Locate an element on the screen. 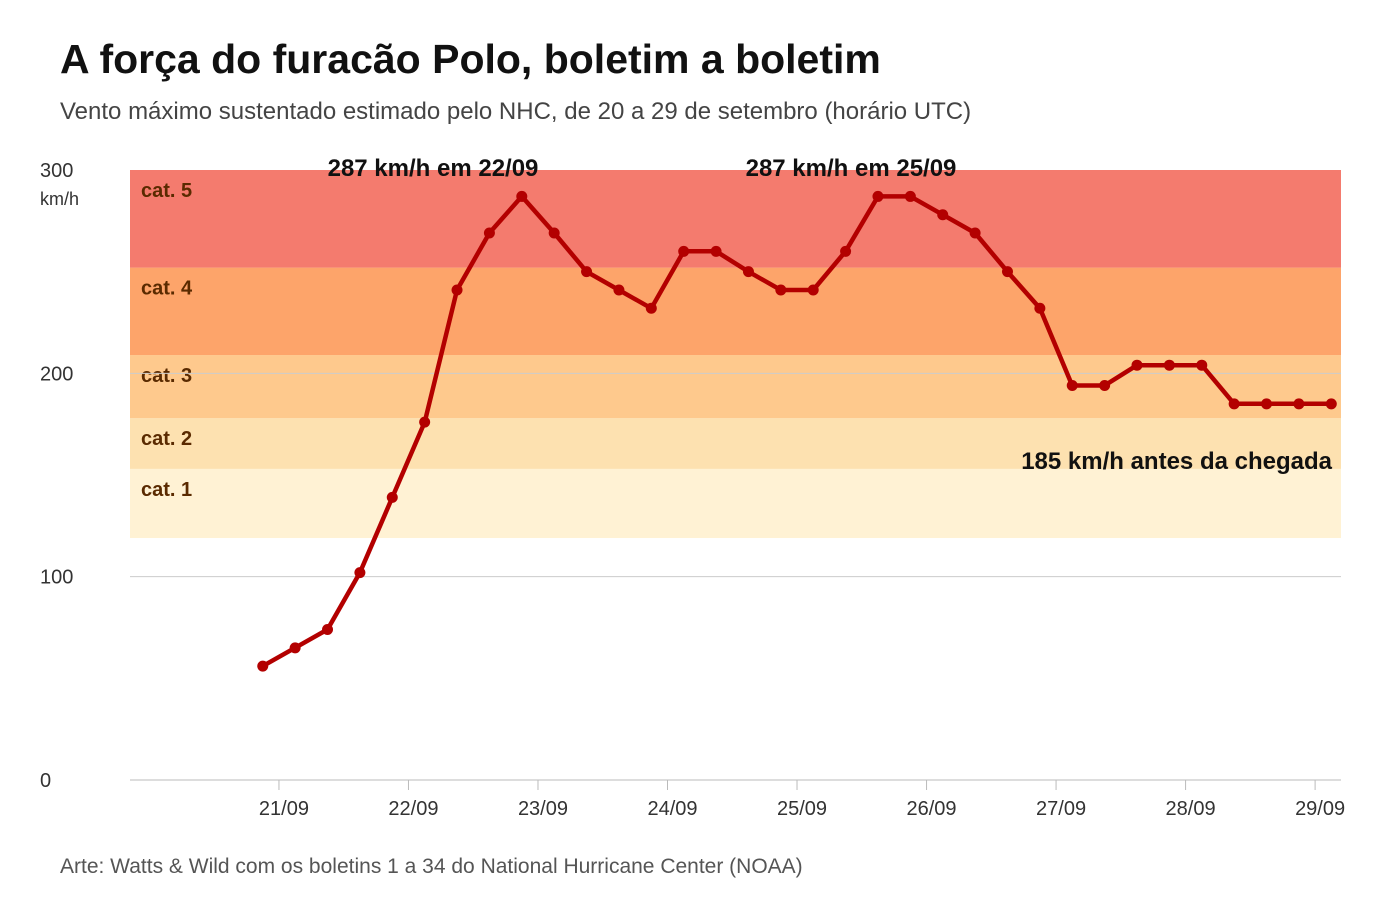 The height and width of the screenshot is (900, 1400). y-tick-100: 100 is located at coordinates (56, 578).